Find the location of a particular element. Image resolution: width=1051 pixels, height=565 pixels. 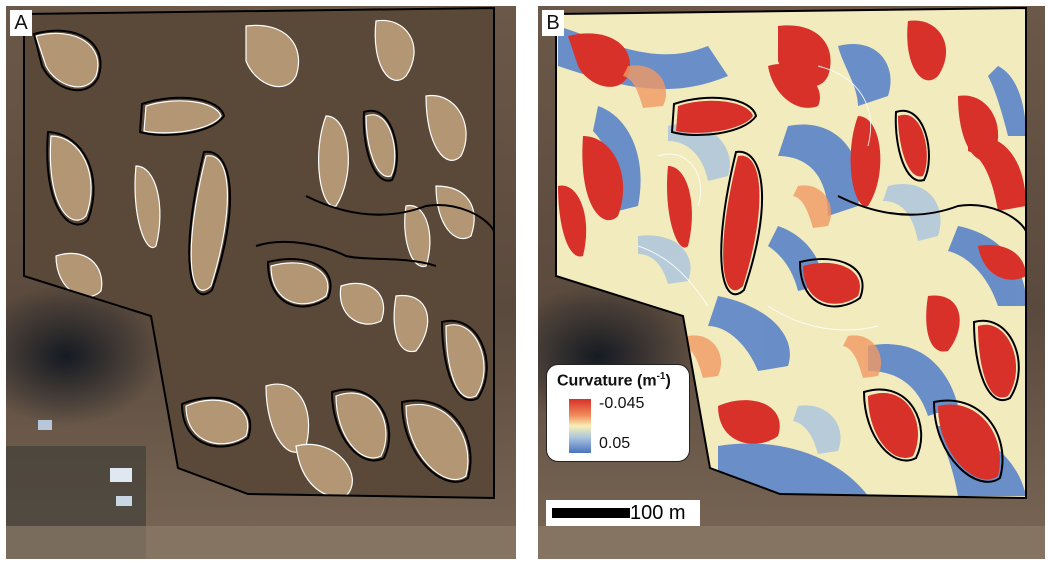

legend-title: Curvature (m-1) is located at coordinates (614, 380).